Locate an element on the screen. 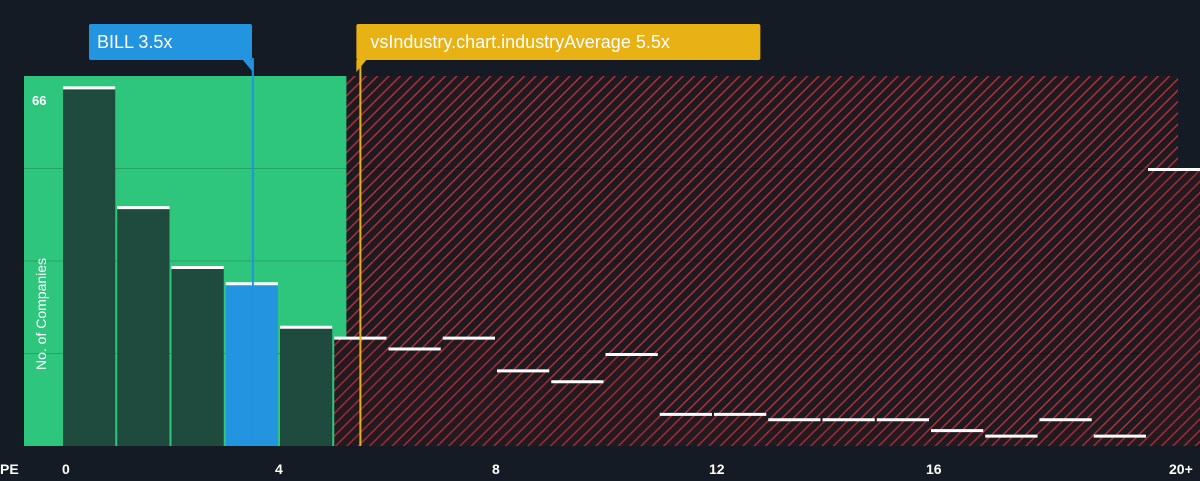 The width and height of the screenshot is (1200, 481). x-tick-label: 20+ is located at coordinates (1181, 468).